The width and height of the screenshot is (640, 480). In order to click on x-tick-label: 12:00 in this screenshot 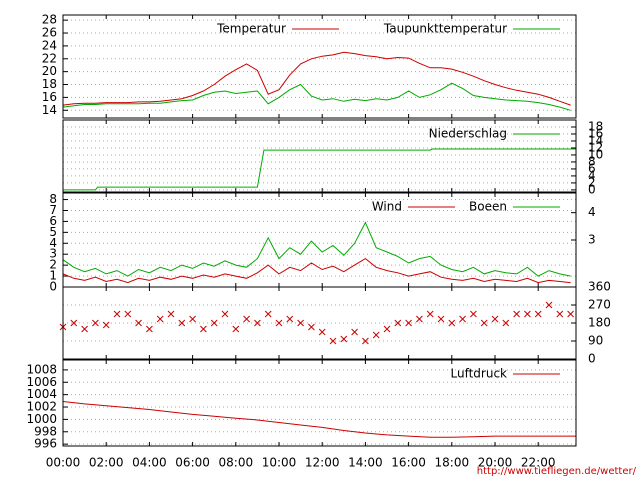, I will do `click(322, 463)`.